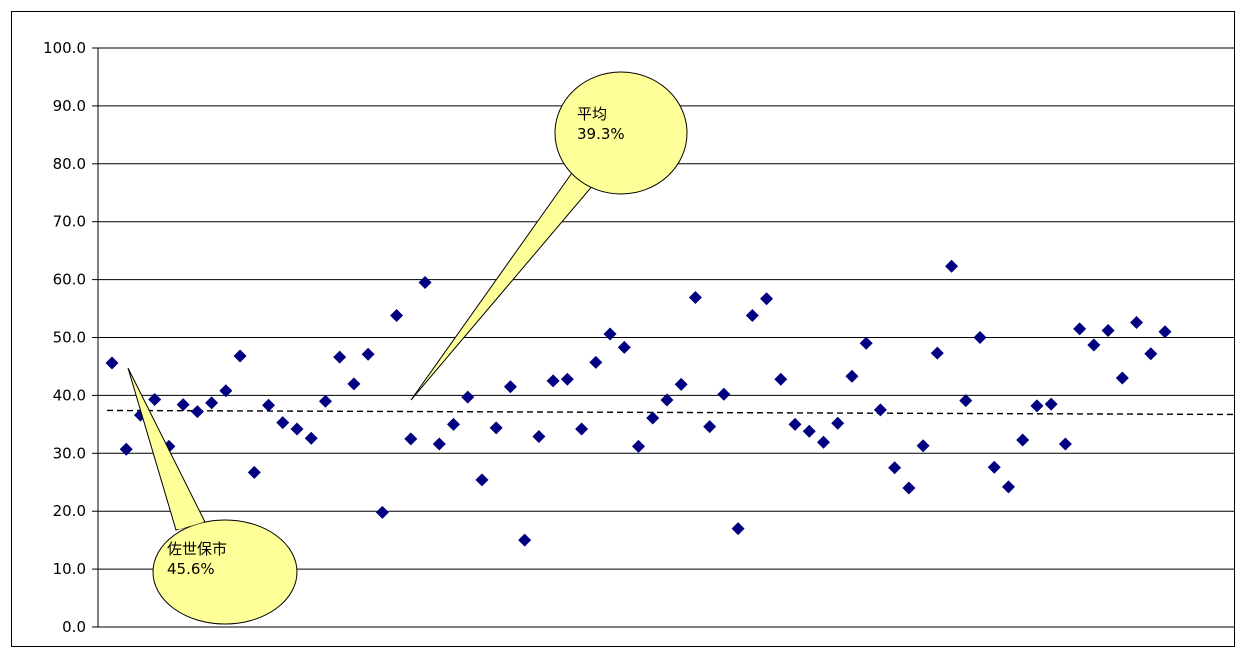  I want to click on y-tick-label: 60.0, so click(69, 280).